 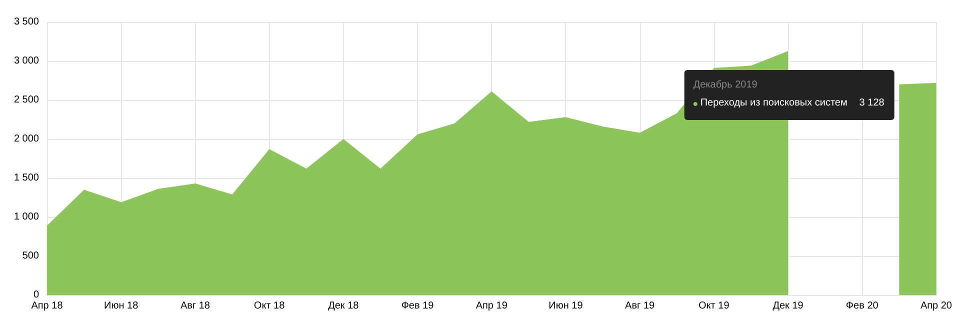 What do you see at coordinates (27, 178) in the screenshot?
I see `y-tick-label: 1 500` at bounding box center [27, 178].